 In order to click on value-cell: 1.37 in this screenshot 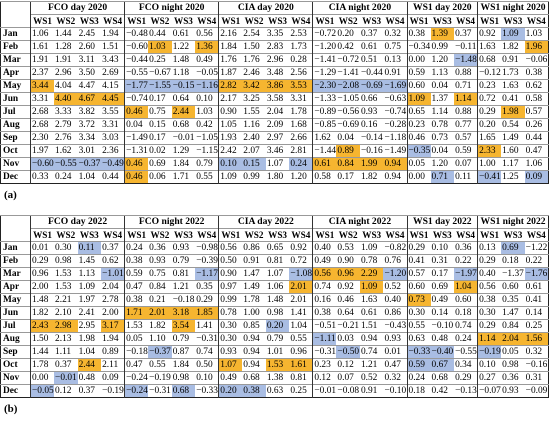, I will do `click(442, 99)`.